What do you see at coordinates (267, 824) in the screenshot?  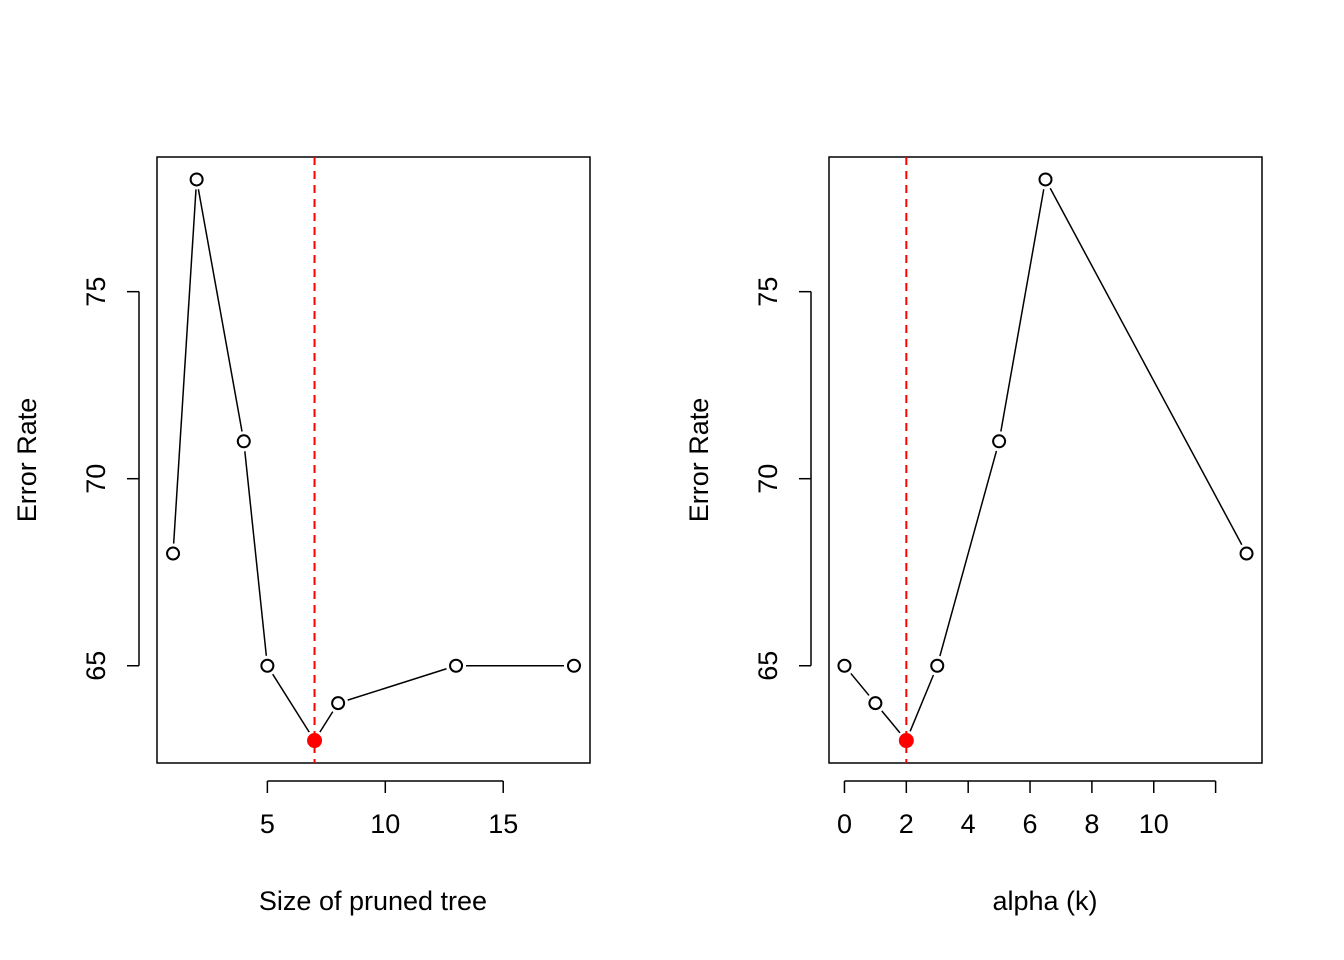 I see `x-tick-label: 5` at bounding box center [267, 824].